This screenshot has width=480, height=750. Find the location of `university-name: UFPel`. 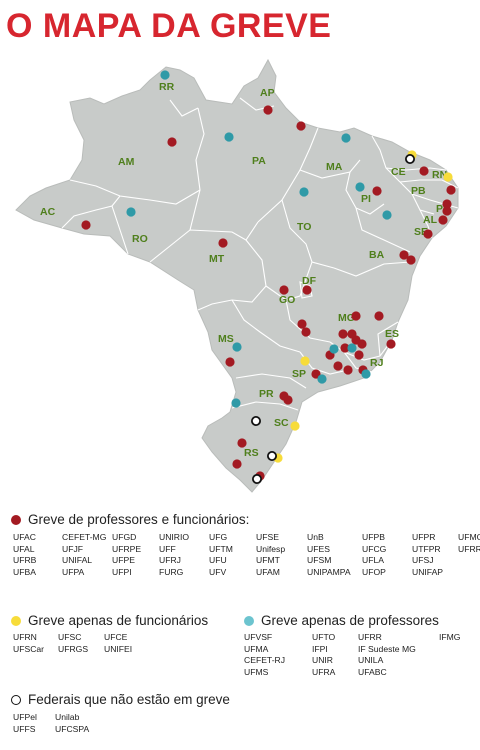

university-name: UFPel is located at coordinates (25, 717).